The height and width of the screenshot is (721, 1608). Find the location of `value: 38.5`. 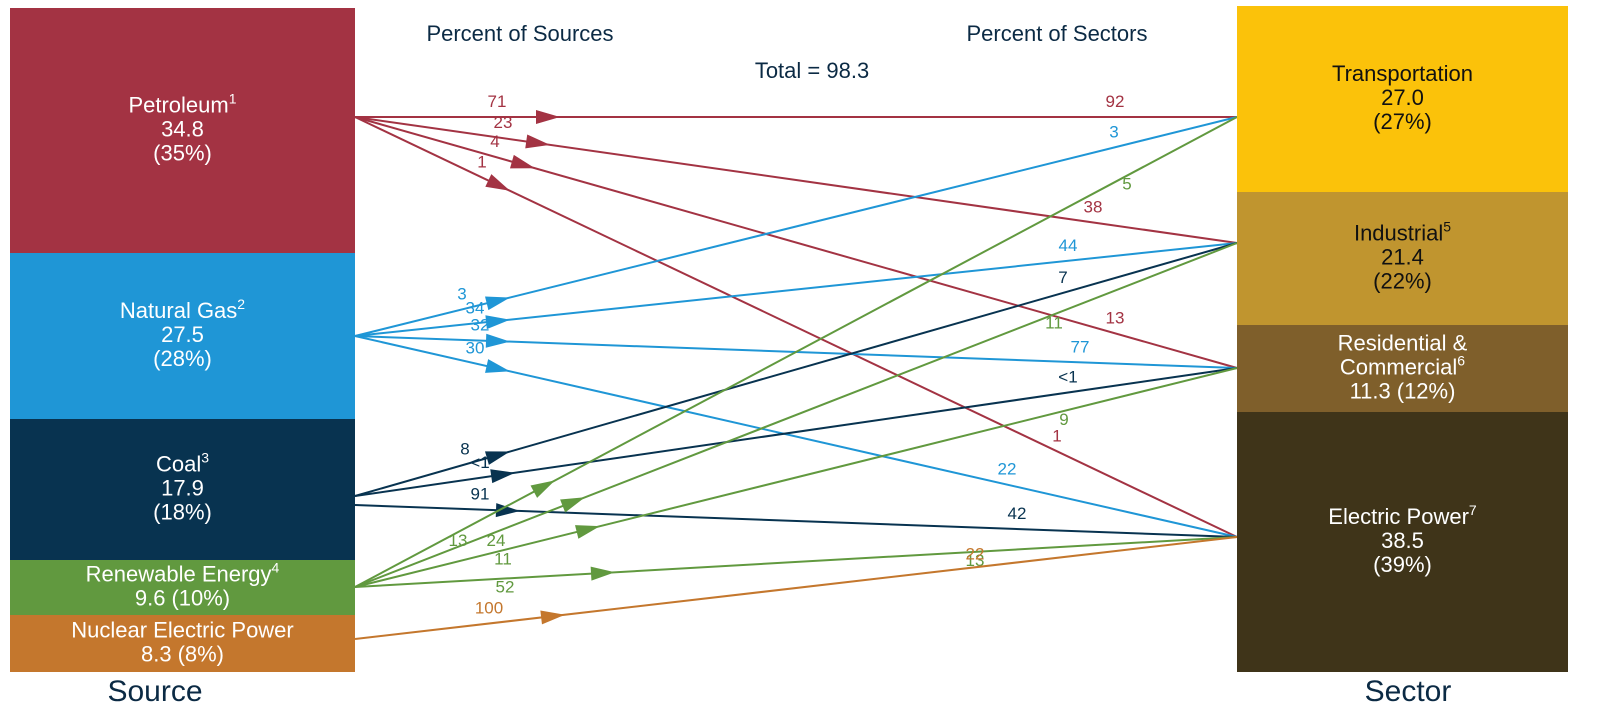

value: 38.5 is located at coordinates (1402, 540).